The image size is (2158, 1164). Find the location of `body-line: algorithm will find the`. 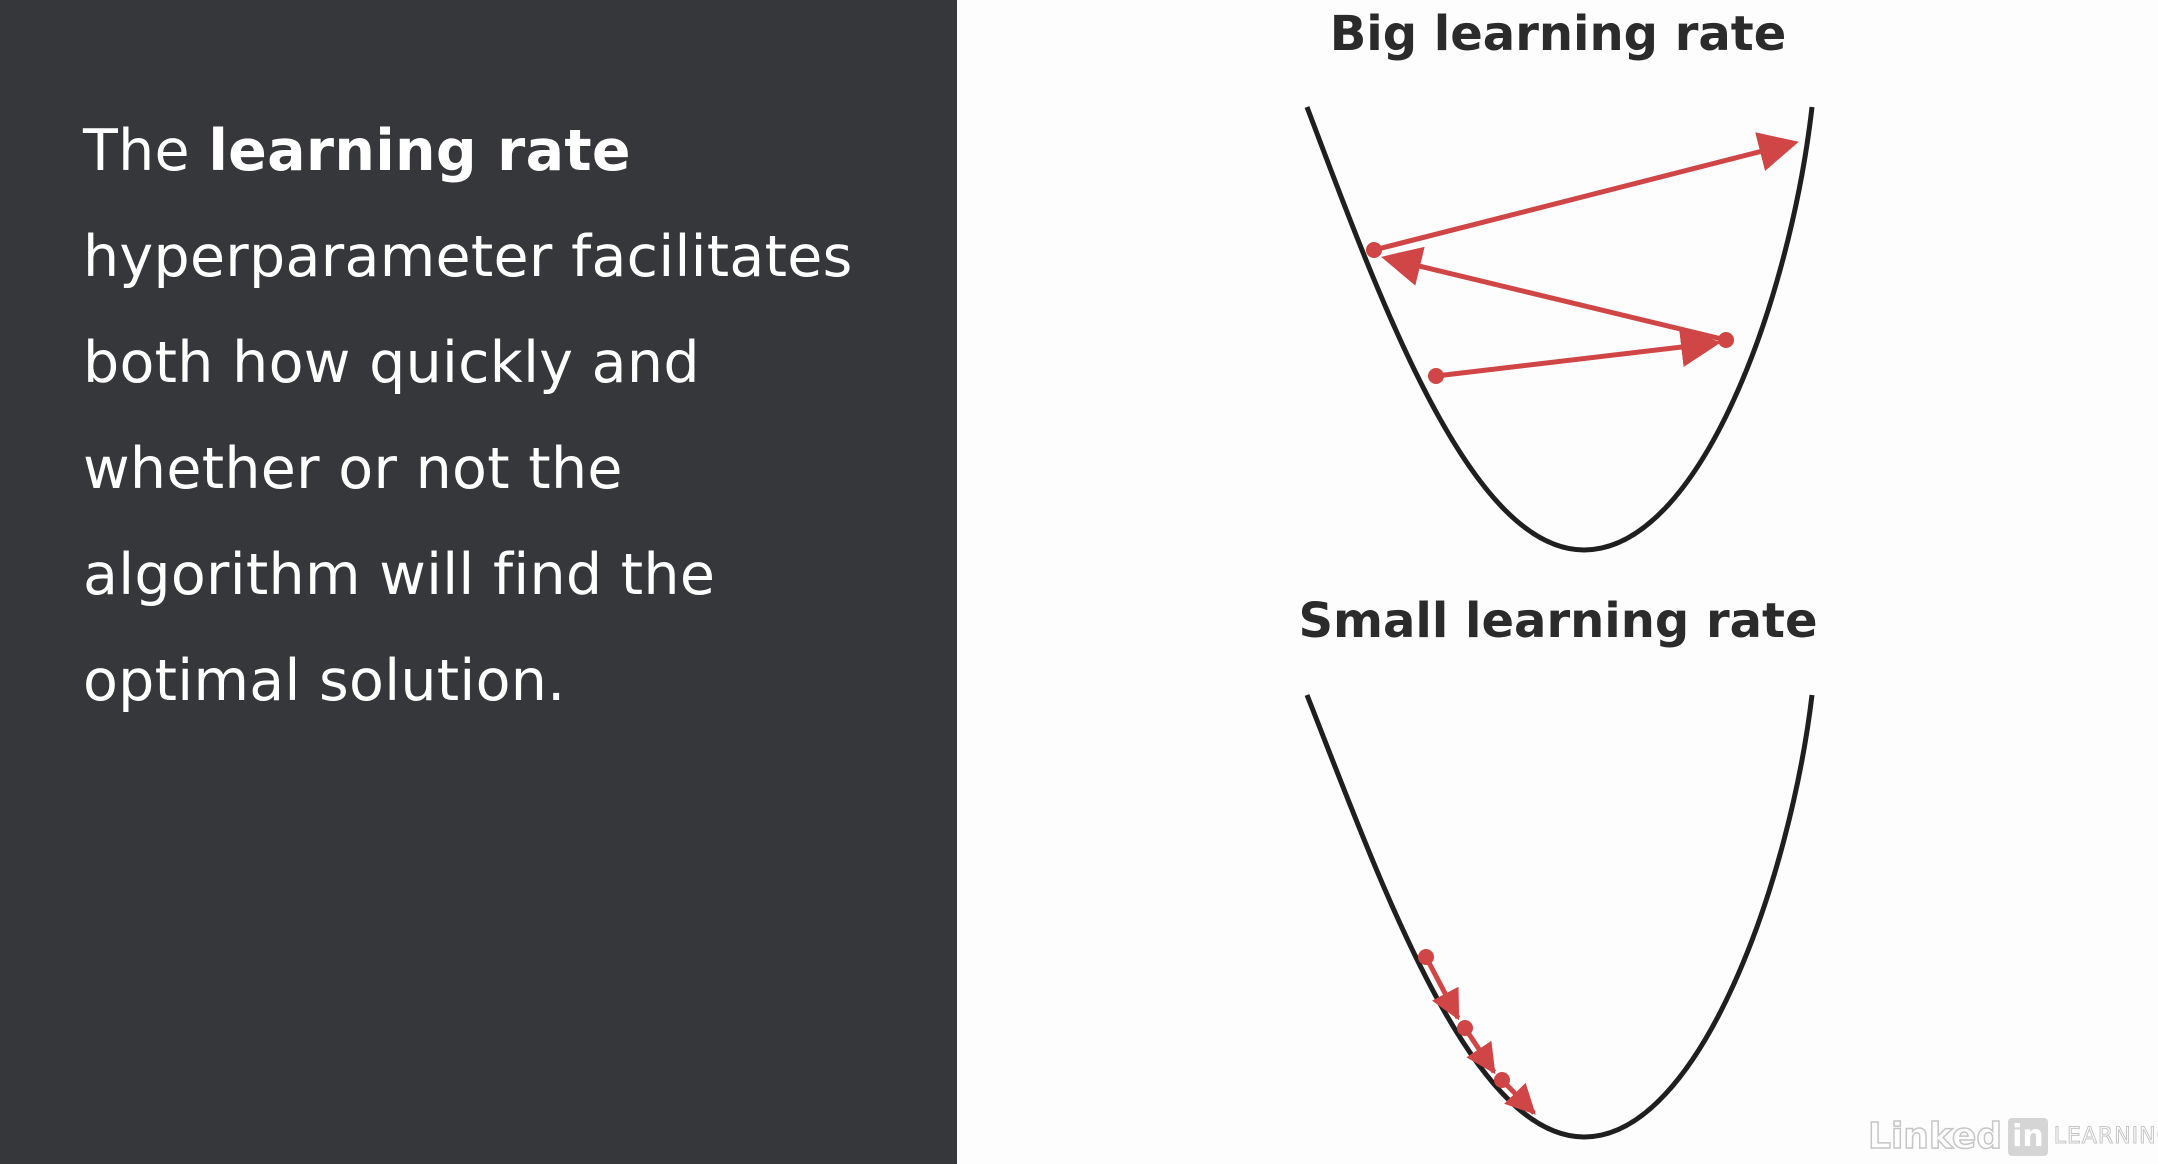

body-line: algorithm will find the is located at coordinates (399, 575).